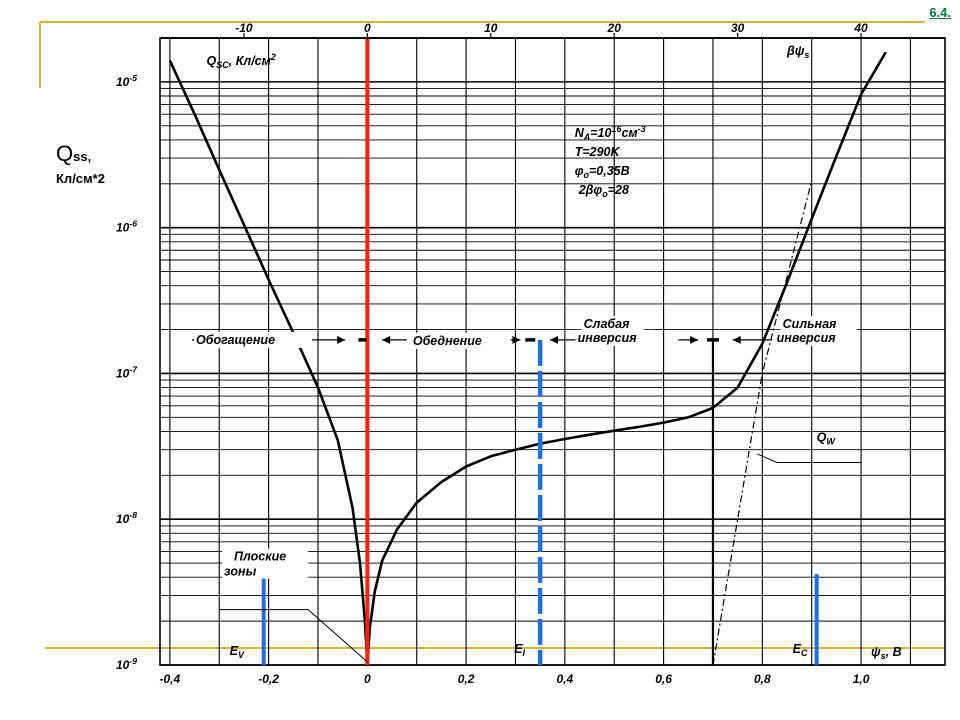 The height and width of the screenshot is (720, 960). I want to click on x-tick-label: 0,8, so click(762, 679).